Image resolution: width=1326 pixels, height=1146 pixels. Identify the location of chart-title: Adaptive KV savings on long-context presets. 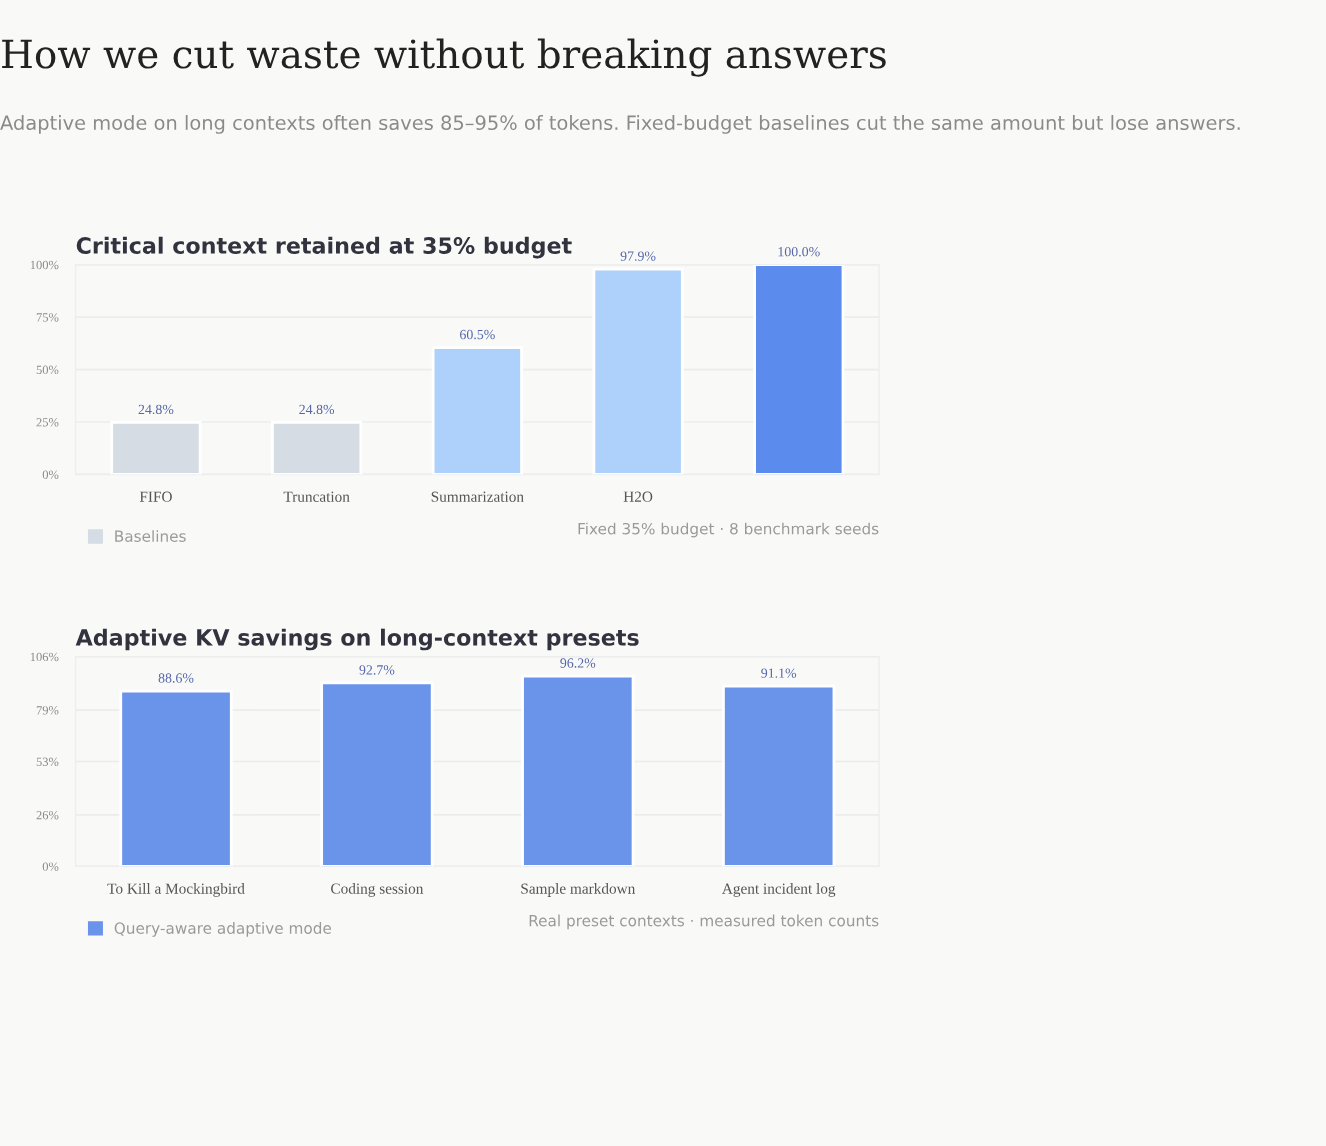
(357, 639).